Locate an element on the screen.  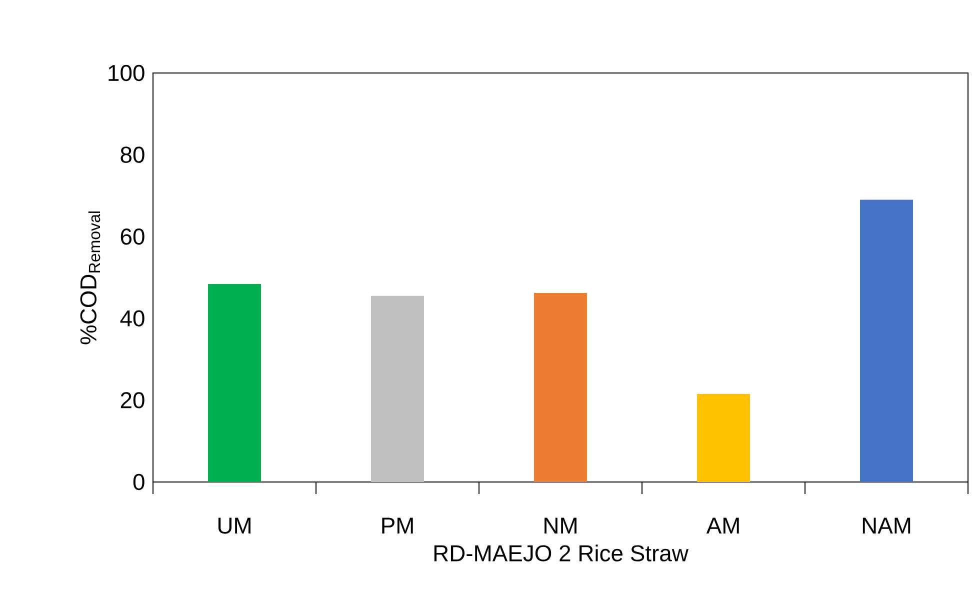
x-tick-label: UM is located at coordinates (234, 526).